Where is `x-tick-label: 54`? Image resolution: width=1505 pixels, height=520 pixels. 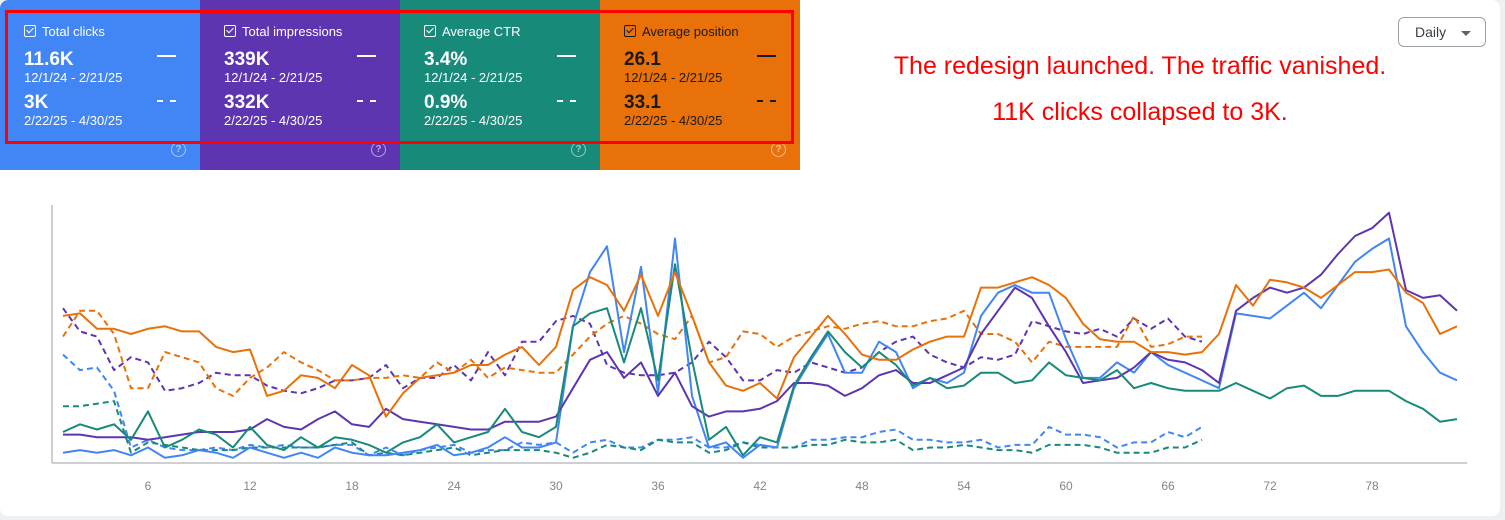
x-tick-label: 54 is located at coordinates (964, 486).